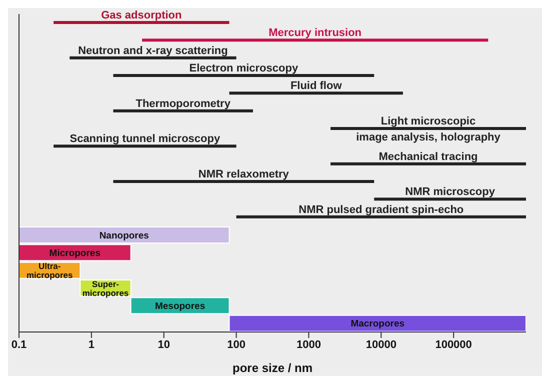  Describe the element at coordinates (184, 104) in the screenshot. I see `y-tick-label: Thermoporometry` at that location.